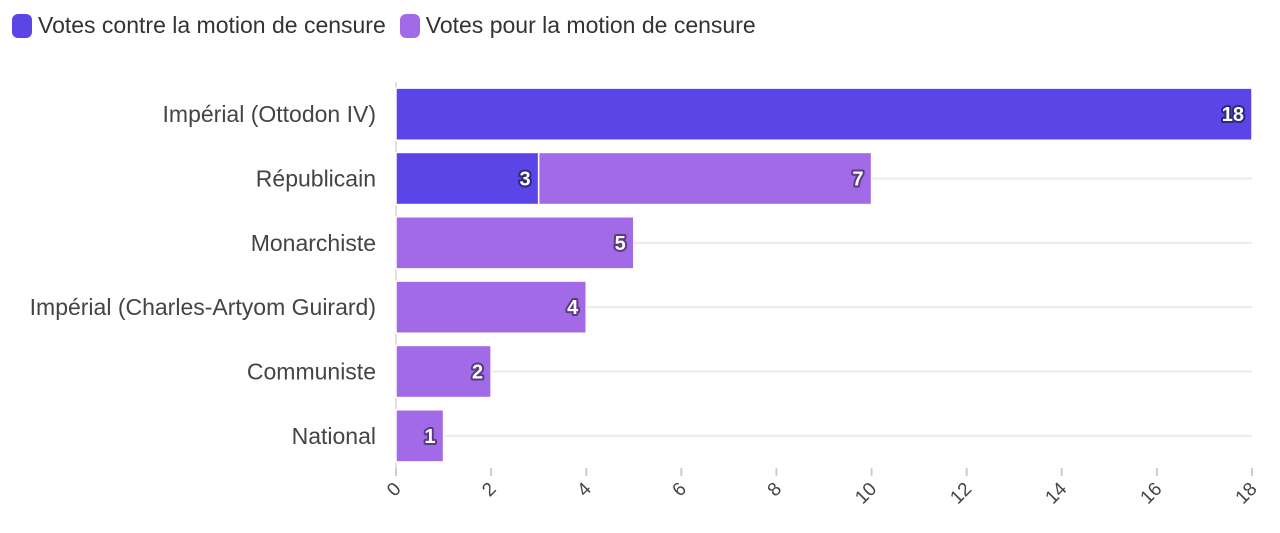 The height and width of the screenshot is (533, 1280). Describe the element at coordinates (311, 372) in the screenshot. I see `category-label-4: Communiste` at that location.